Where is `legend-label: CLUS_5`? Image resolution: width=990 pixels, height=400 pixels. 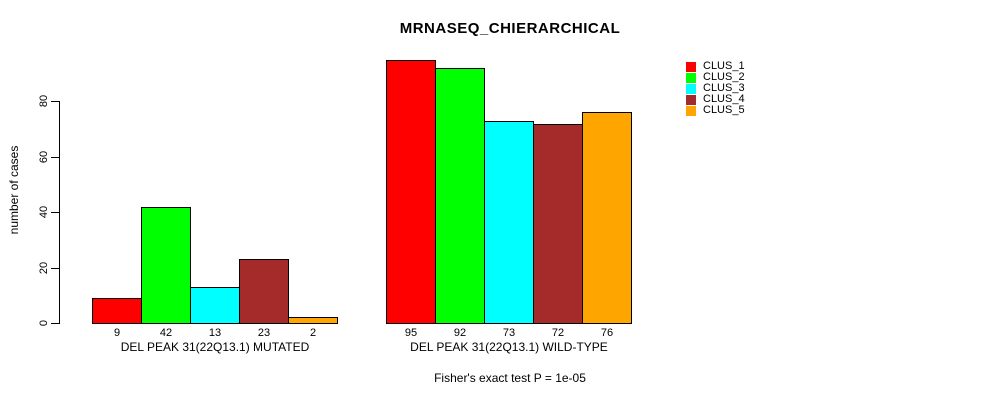 legend-label: CLUS_5 is located at coordinates (724, 110).